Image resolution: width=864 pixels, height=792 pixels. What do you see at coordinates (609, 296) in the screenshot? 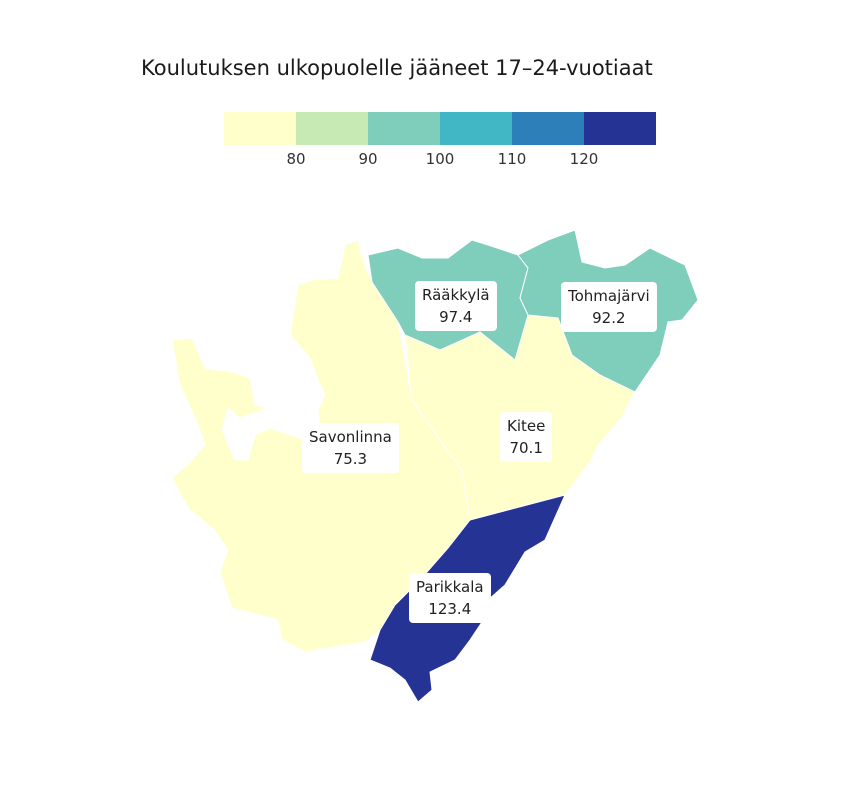
I see `region-name: Tohmajärvi` at bounding box center [609, 296].